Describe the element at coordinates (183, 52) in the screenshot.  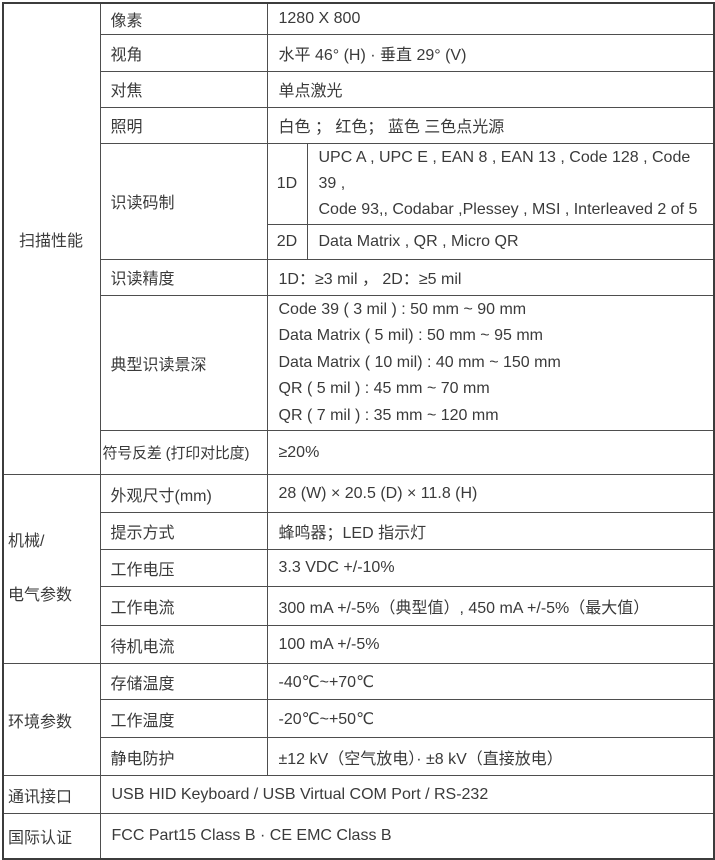
I see `param-label-view-angle: 视角` at that location.